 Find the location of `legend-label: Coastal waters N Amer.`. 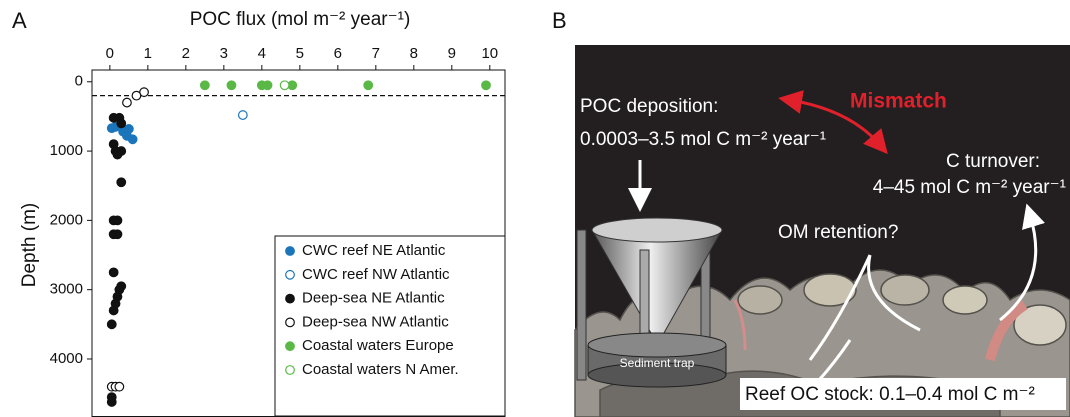

legend-label: Coastal waters N Amer. is located at coordinates (380, 369).